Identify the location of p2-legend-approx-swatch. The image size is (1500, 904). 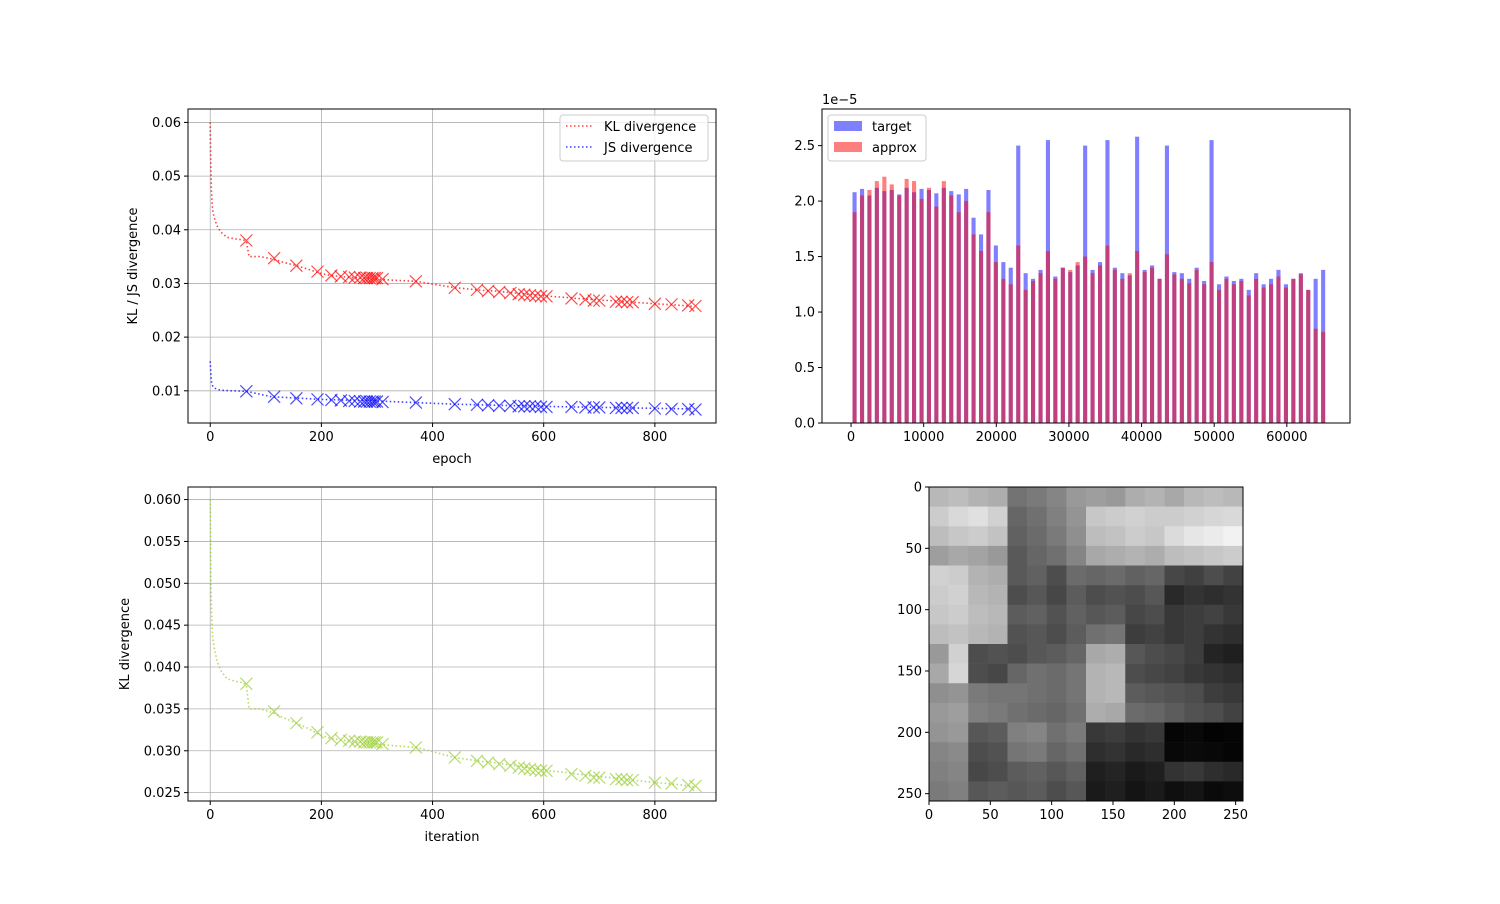
(848, 147).